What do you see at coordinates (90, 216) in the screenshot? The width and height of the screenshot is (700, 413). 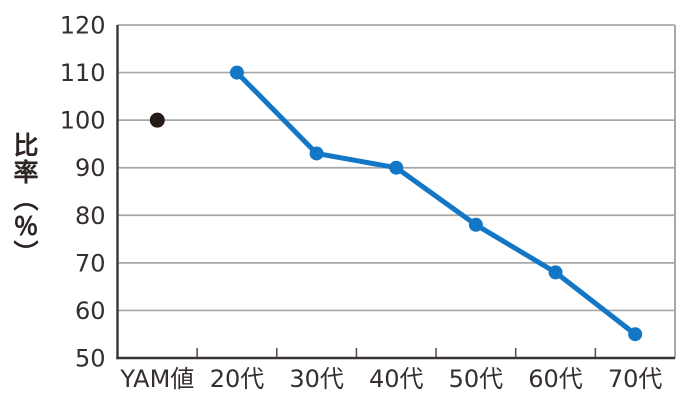 I see `y-tick-label: 80` at bounding box center [90, 216].